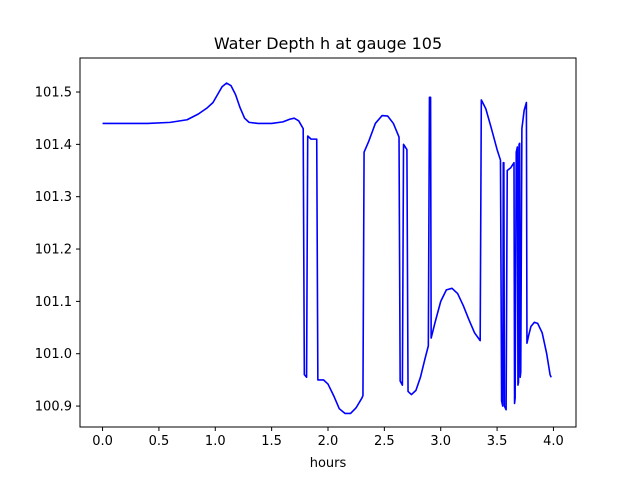 The image size is (640, 480). I want to click on x-axis: 0.0 0.5 1.0 1.5 2.0 2.5 3.0 3.5 4.0, so click(328, 438).